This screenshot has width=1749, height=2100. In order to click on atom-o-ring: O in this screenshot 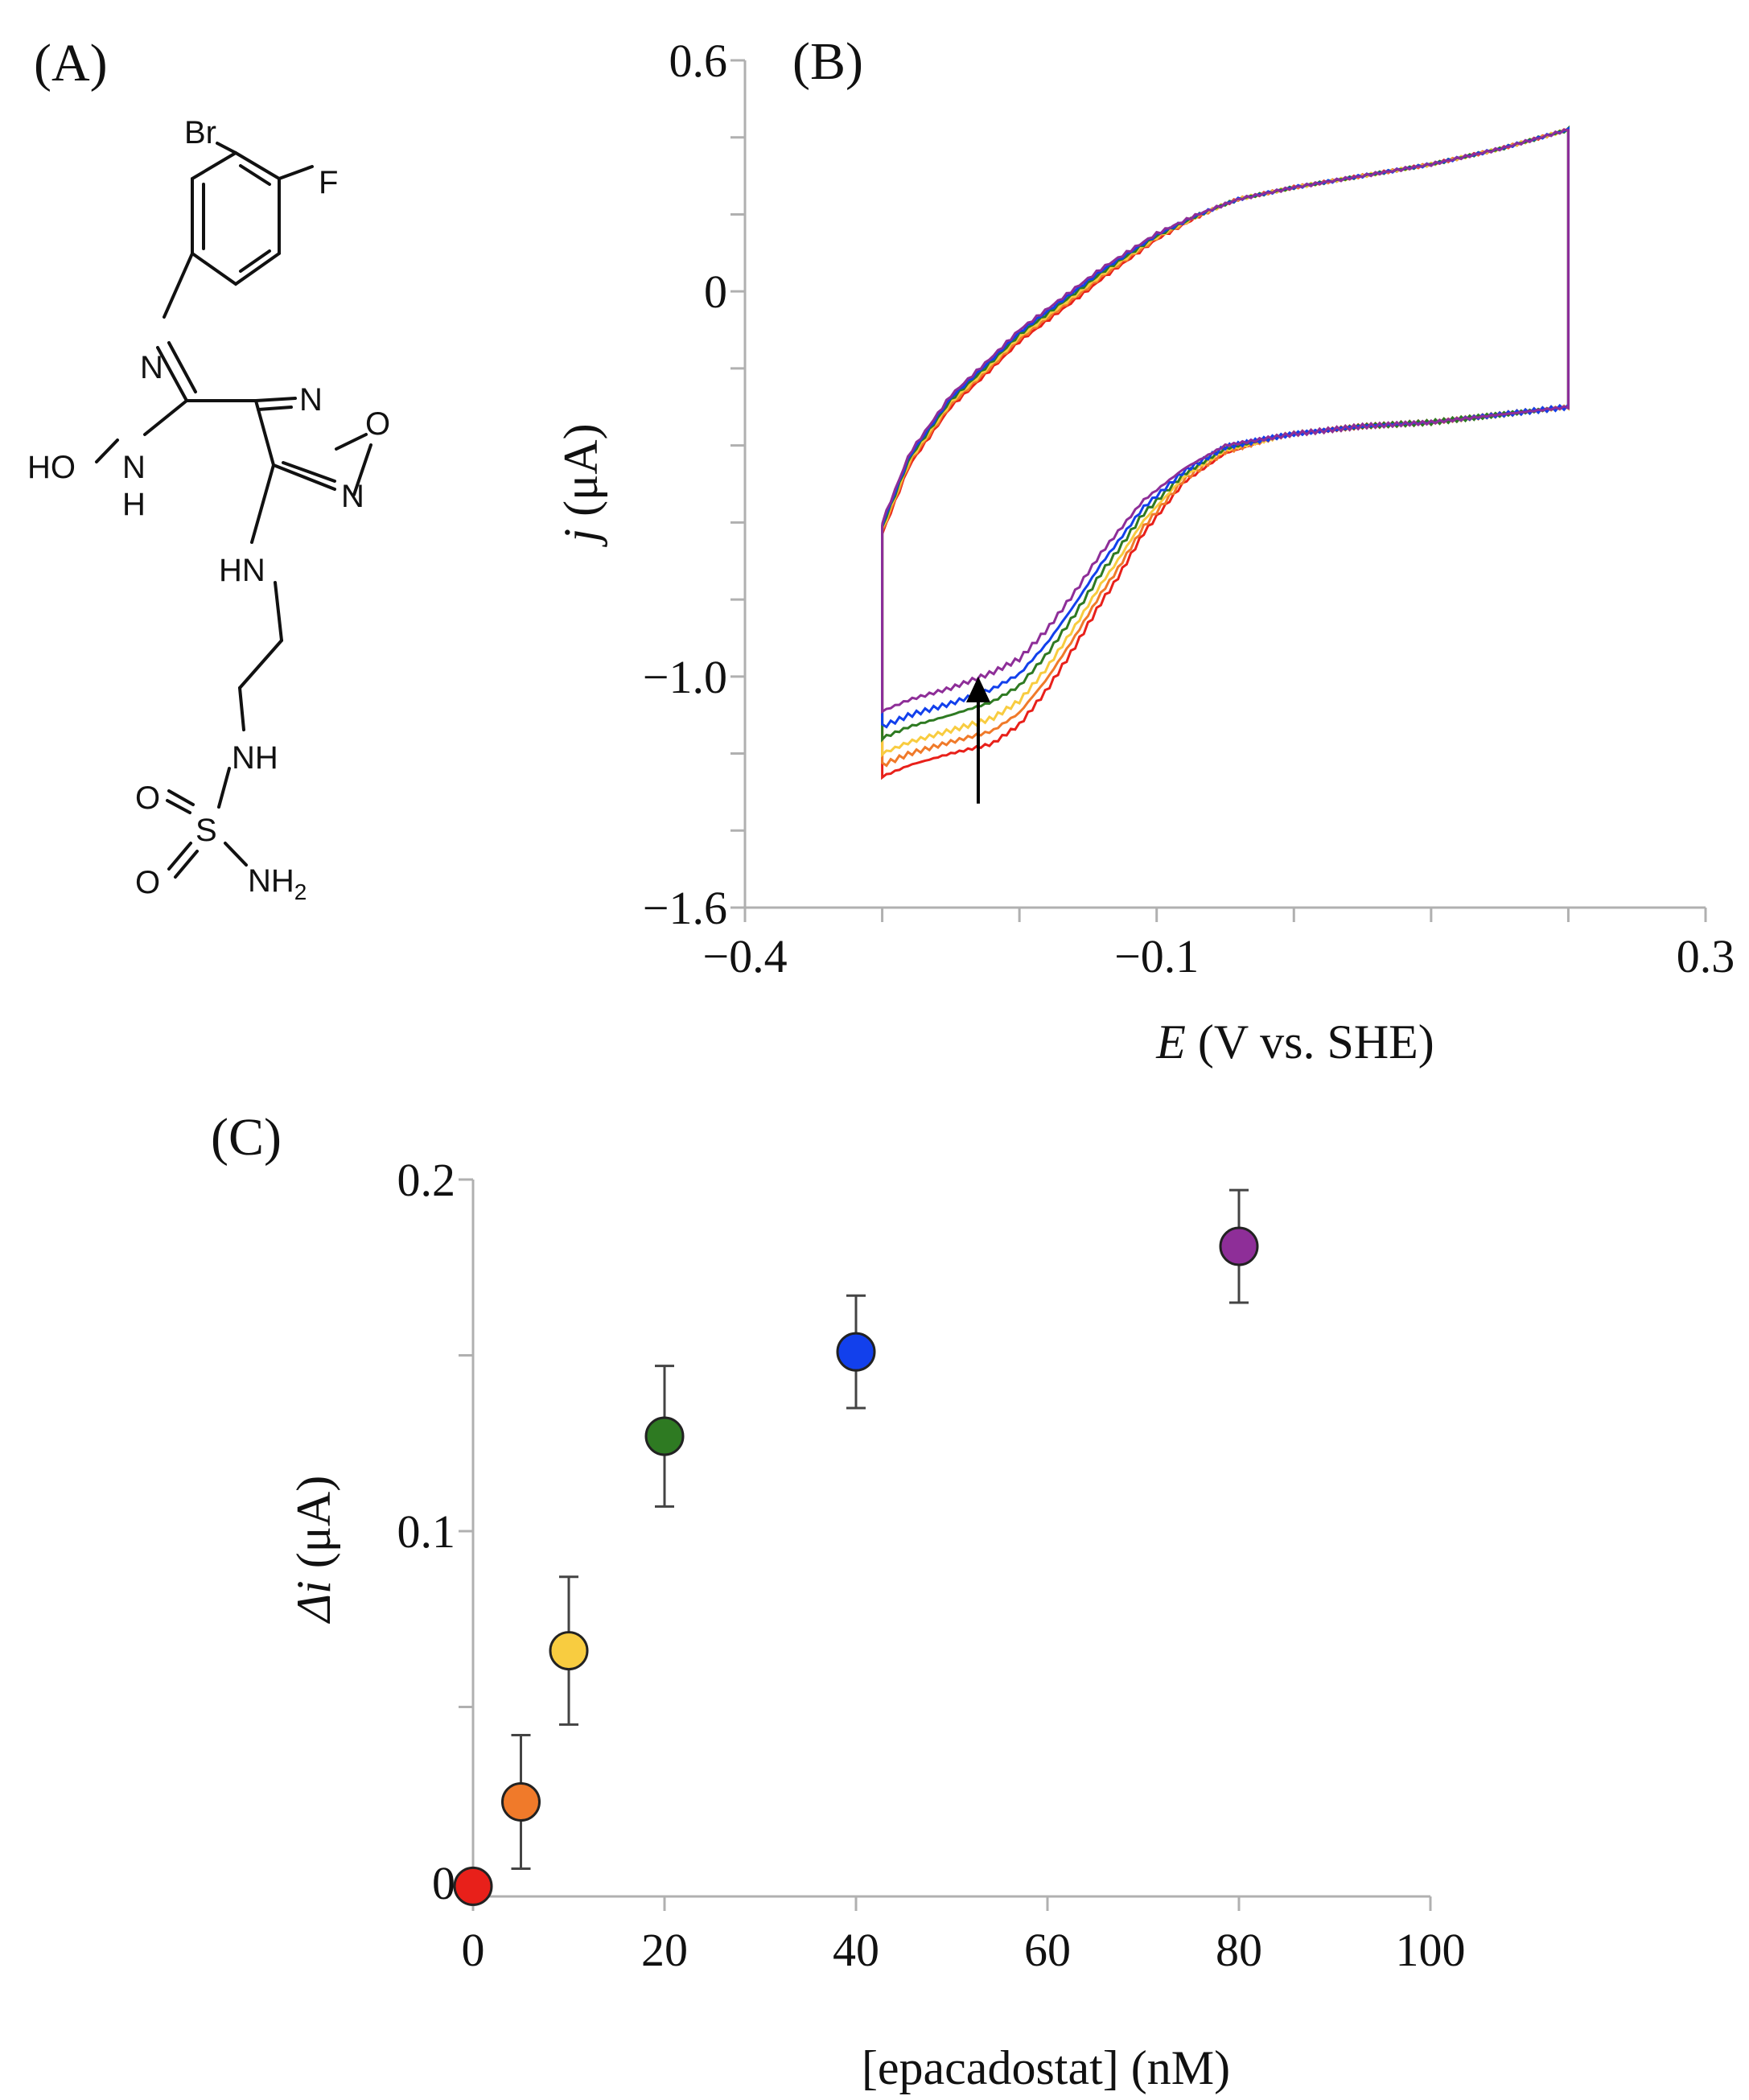, I will do `click(377, 424)`.